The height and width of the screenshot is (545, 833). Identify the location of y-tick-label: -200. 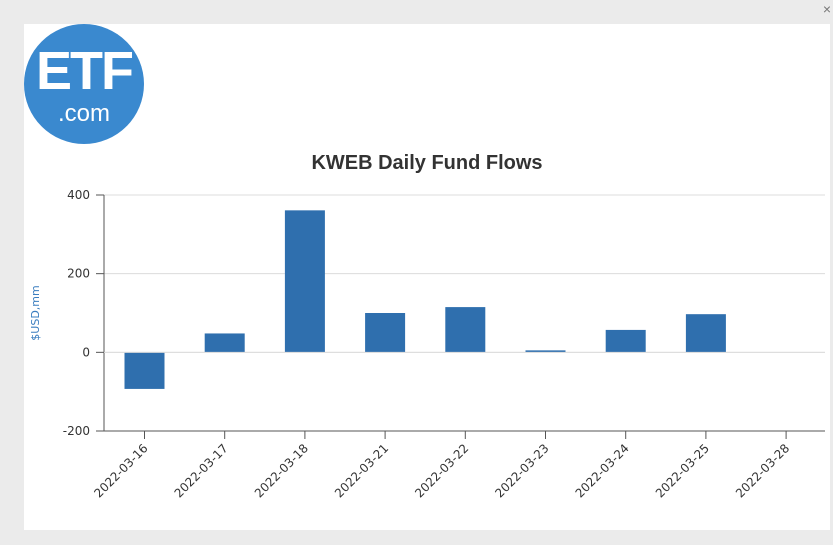
(76, 431).